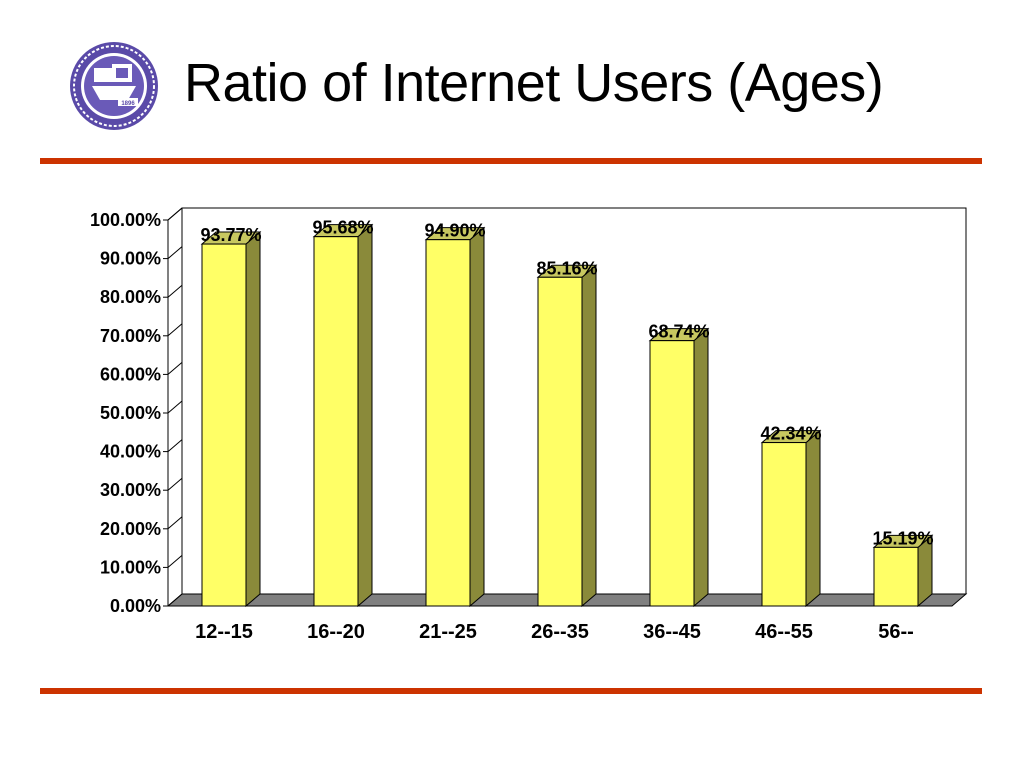  I want to click on x-tick-label: 21--25, so click(448, 632).